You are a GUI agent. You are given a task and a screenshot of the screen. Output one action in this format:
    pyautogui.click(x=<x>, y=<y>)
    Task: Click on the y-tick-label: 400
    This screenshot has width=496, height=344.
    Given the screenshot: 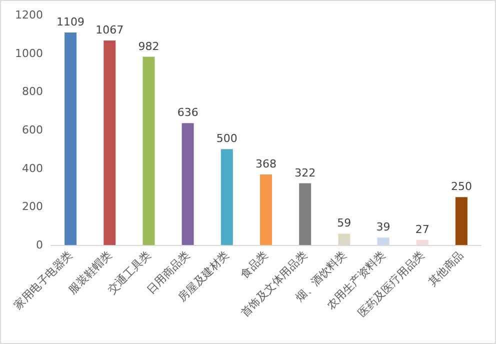 What is the action you would take?
    pyautogui.click(x=32, y=168)
    